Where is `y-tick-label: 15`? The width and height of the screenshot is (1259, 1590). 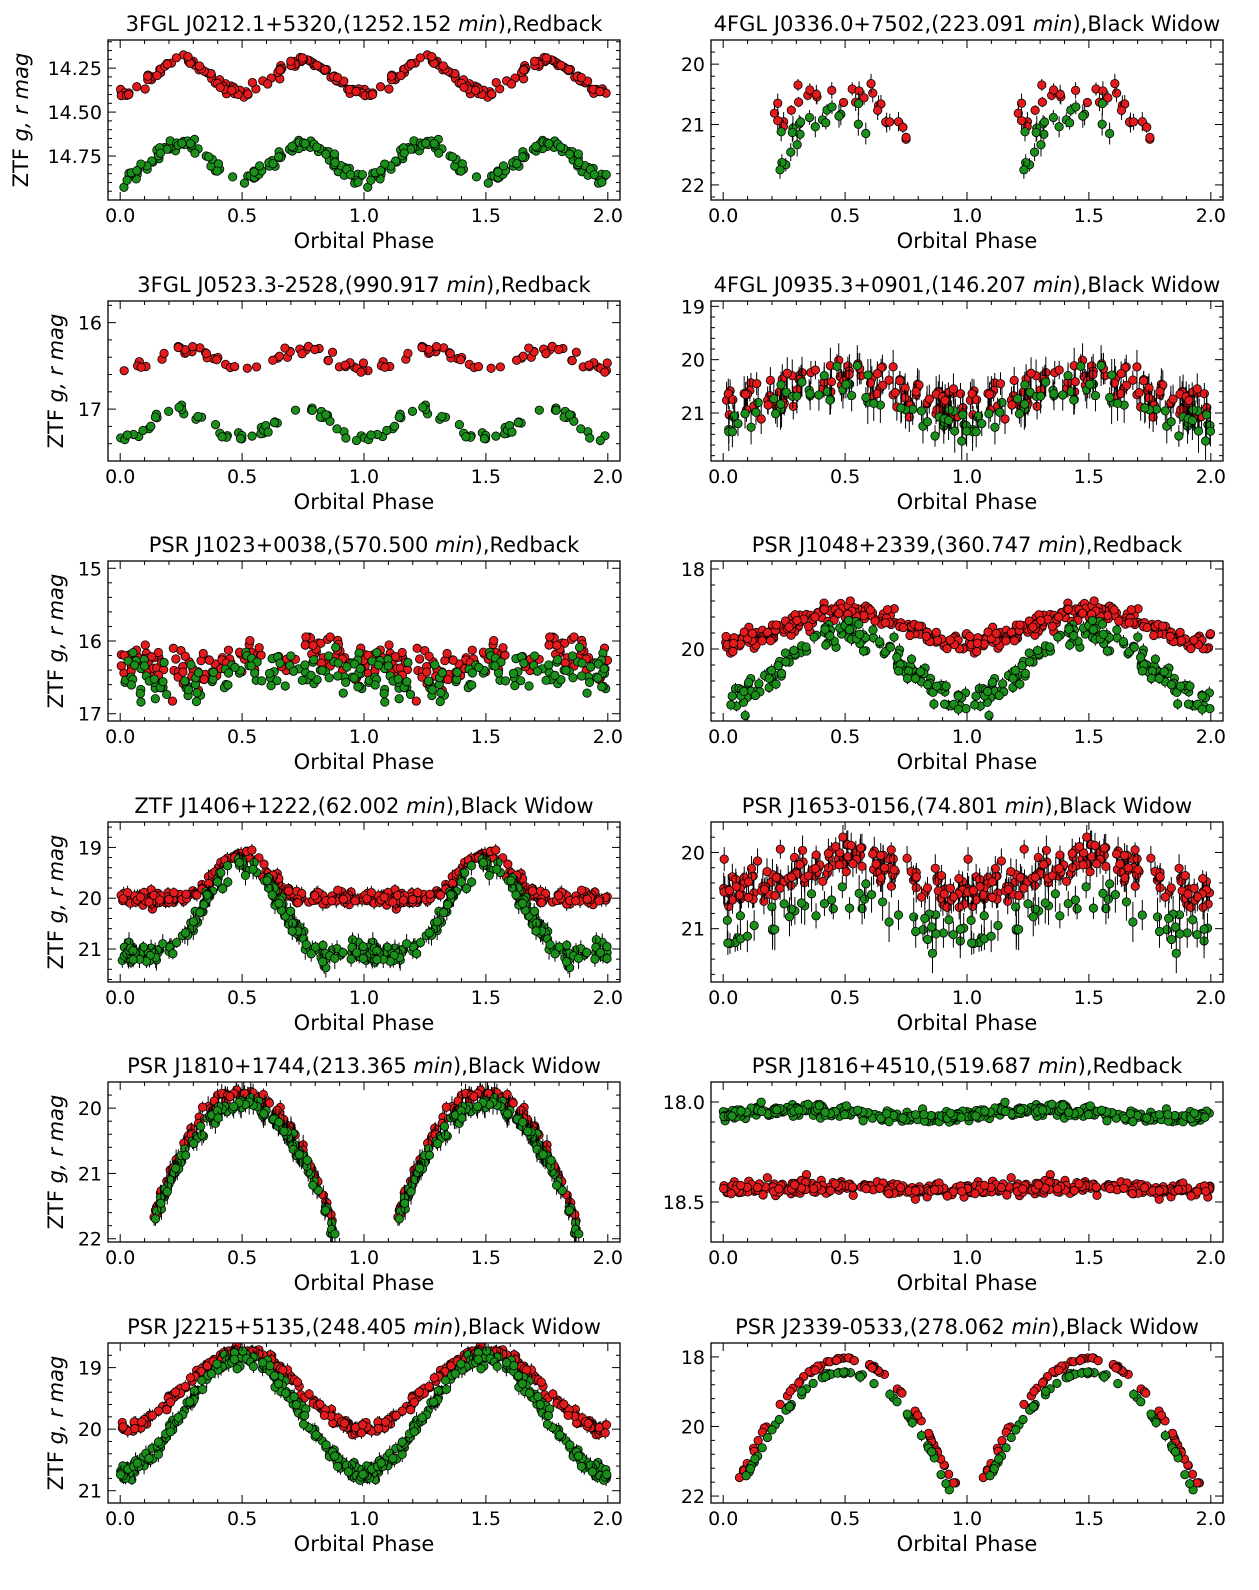 y-tick-label: 15 is located at coordinates (90, 569).